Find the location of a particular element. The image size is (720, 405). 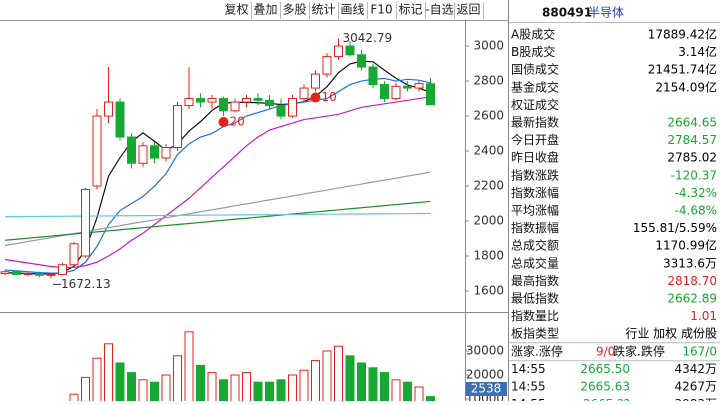

quote-label: B股成交 is located at coordinates (533, 51).